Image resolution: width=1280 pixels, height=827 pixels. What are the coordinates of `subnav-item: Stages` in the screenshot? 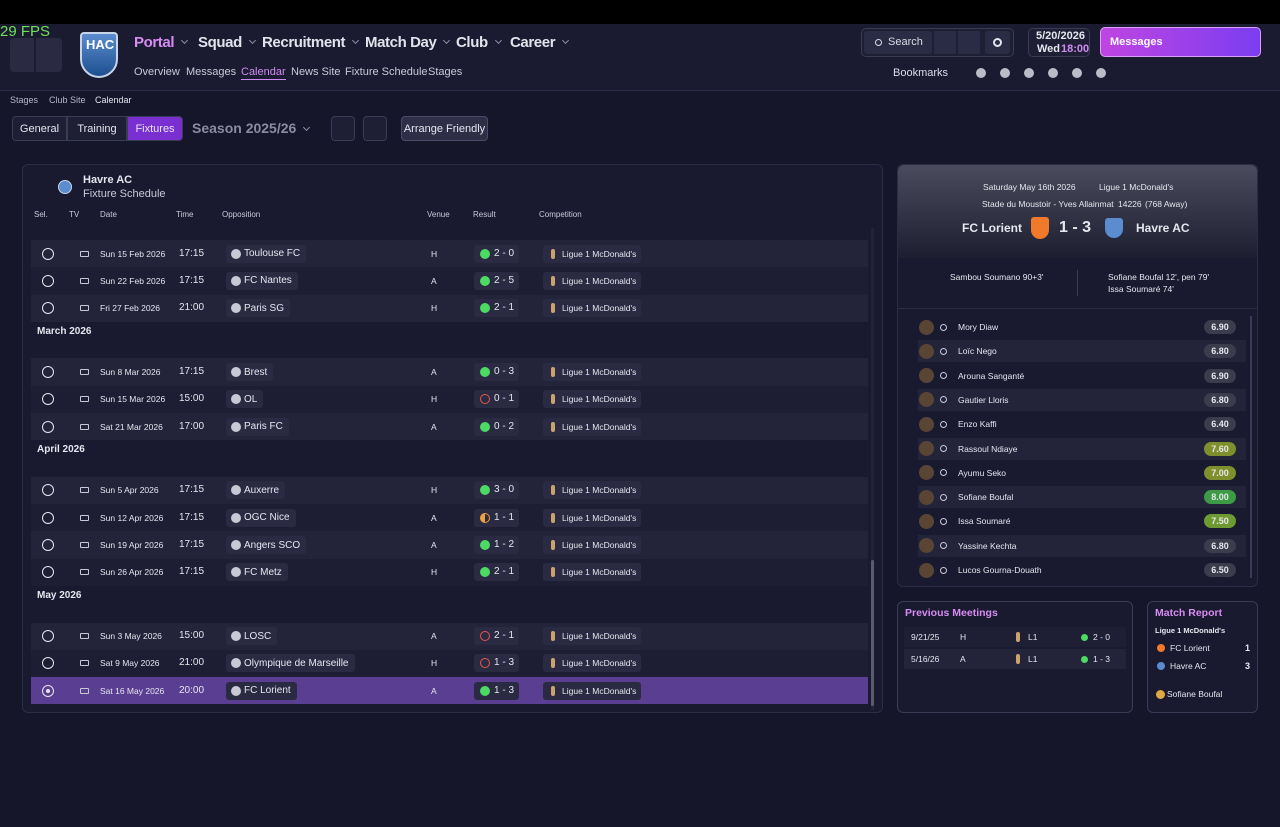 It's located at (445, 72).